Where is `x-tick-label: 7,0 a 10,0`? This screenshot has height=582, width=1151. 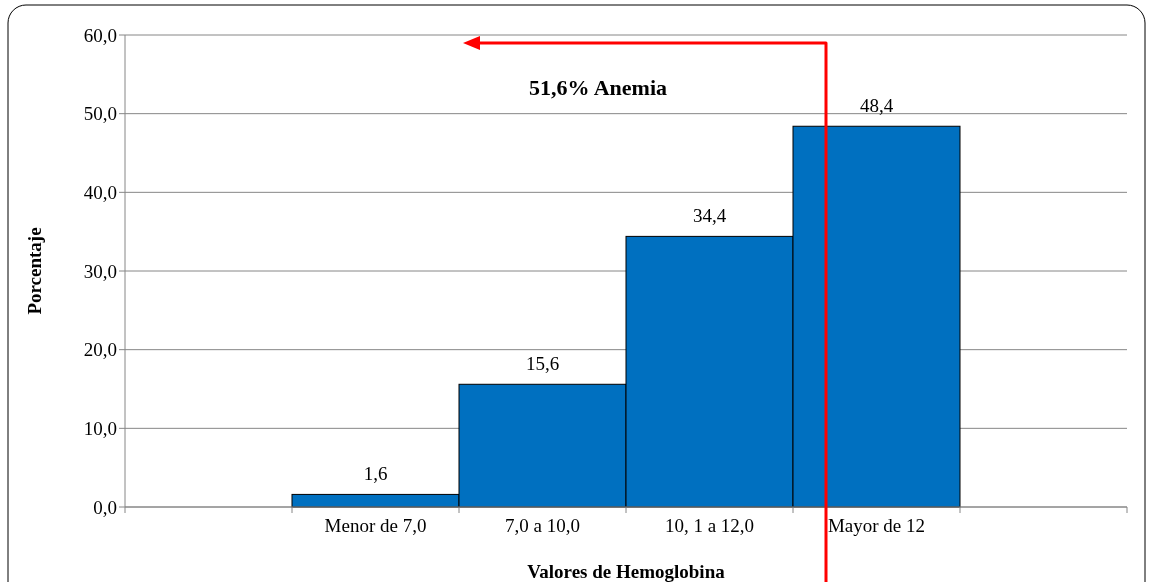 x-tick-label: 7,0 a 10,0 is located at coordinates (542, 525).